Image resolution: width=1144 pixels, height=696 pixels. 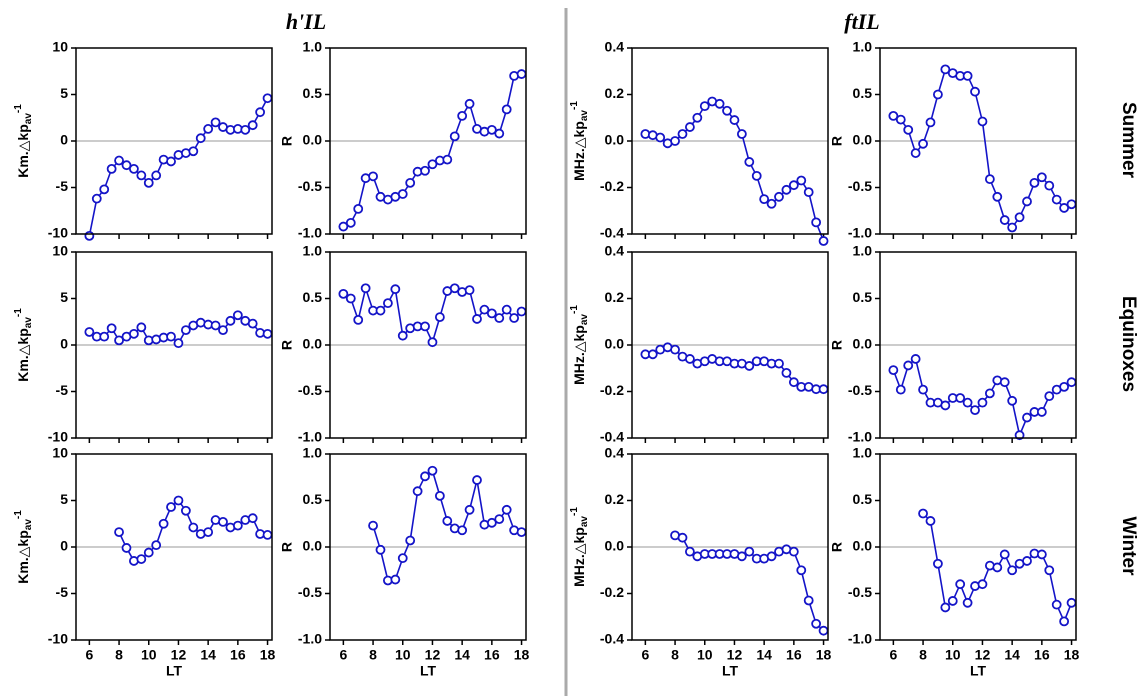 What do you see at coordinates (313, 251) in the screenshot?
I see `y-tick-label: 1.0` at bounding box center [313, 251].